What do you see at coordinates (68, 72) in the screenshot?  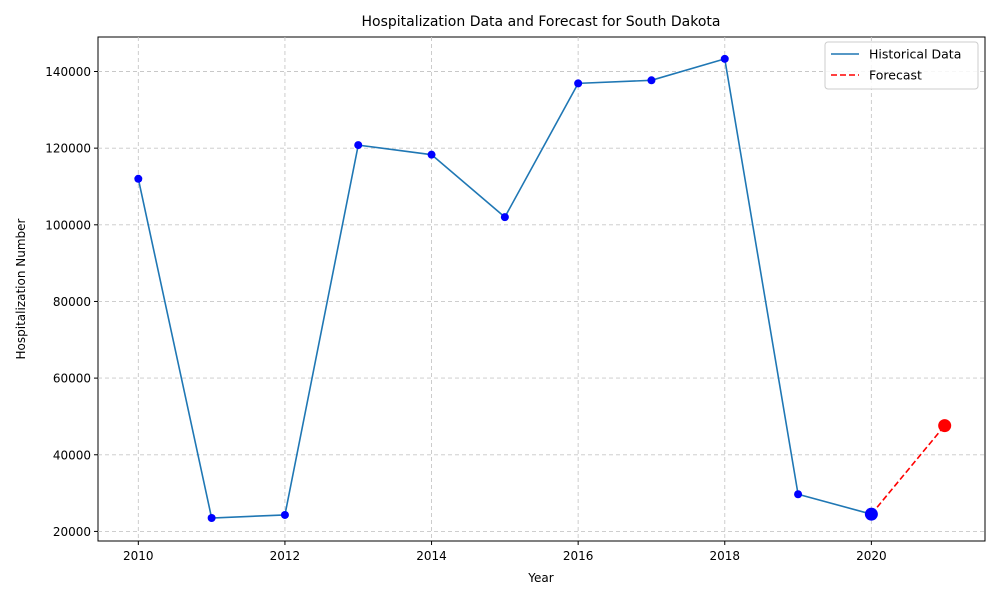 I see `y-tick-label: 140000` at bounding box center [68, 72].